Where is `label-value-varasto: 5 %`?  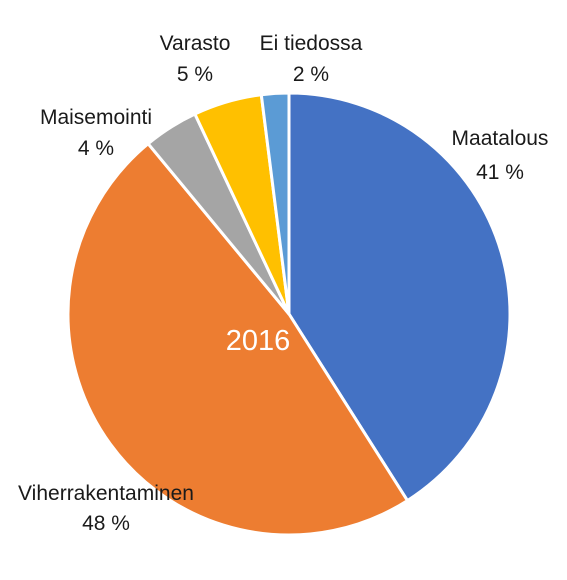 label-value-varasto: 5 % is located at coordinates (195, 74).